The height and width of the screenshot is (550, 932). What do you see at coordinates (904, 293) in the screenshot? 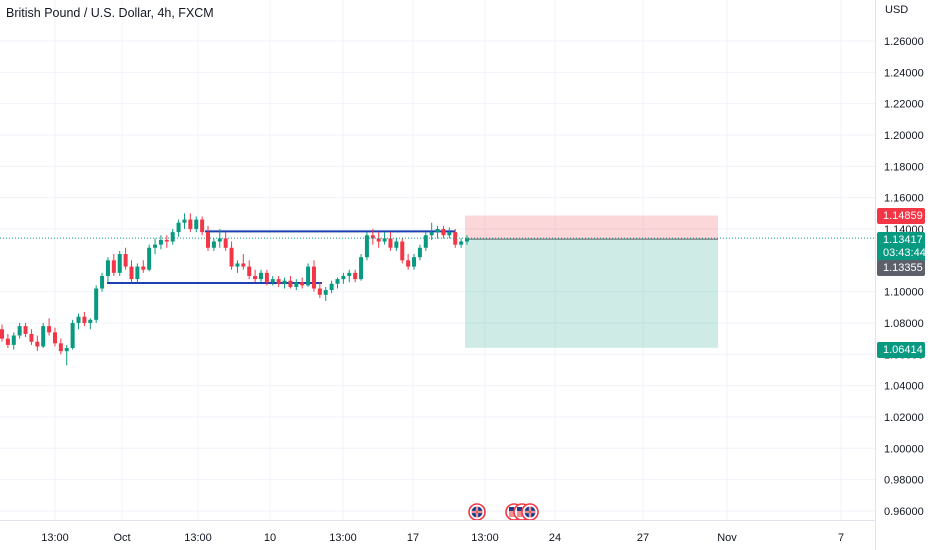
I see `price-tick-label: 1.10000` at bounding box center [904, 293].